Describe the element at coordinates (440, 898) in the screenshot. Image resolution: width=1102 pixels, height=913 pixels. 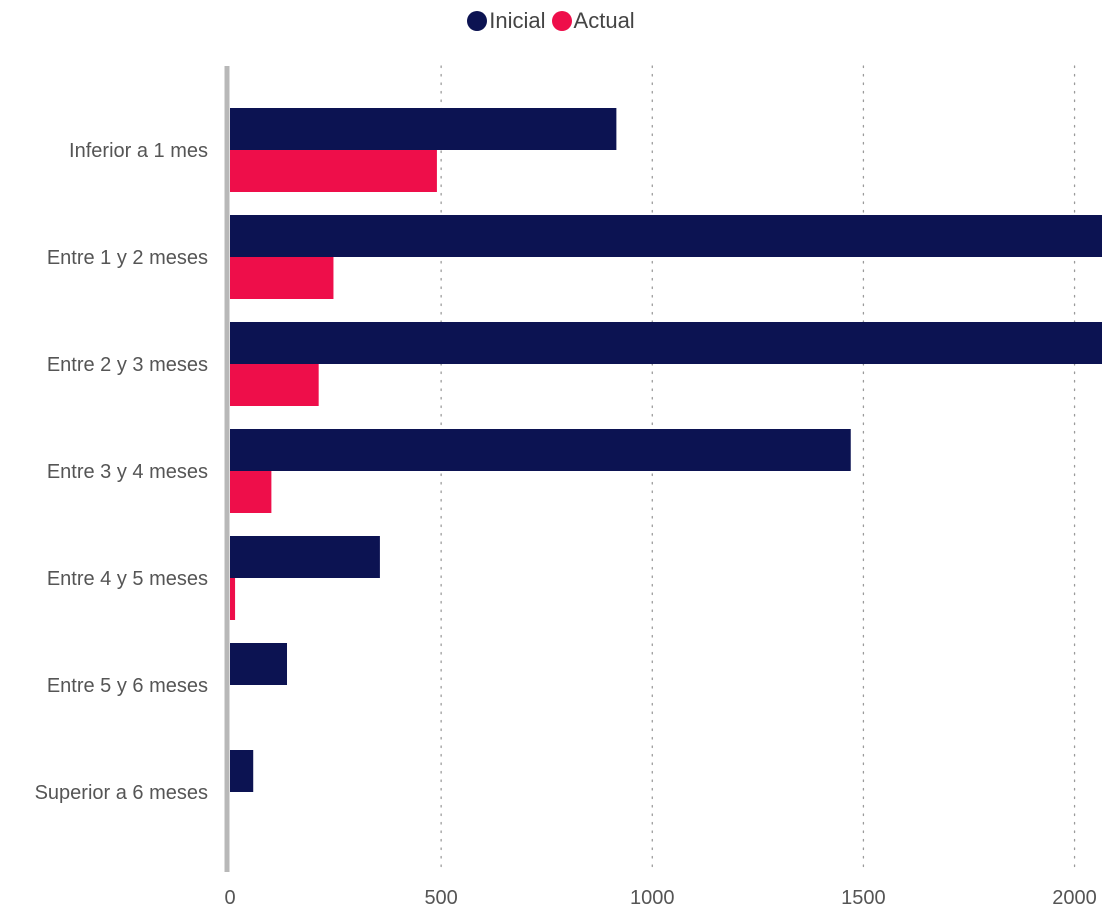
I see `x-tick-label-500: 500` at that location.